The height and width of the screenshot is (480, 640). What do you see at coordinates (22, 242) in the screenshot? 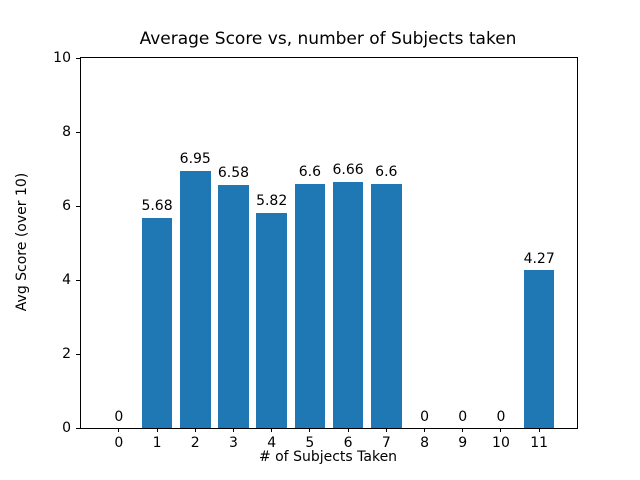
I see `y-axis-label-text: Avg Score (over 10)` at bounding box center [22, 242].